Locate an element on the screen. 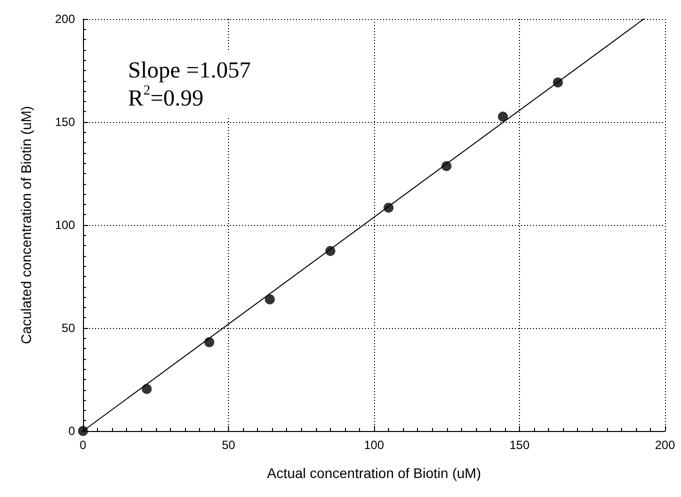  y-tick-label: 200 is located at coordinates (65, 19).